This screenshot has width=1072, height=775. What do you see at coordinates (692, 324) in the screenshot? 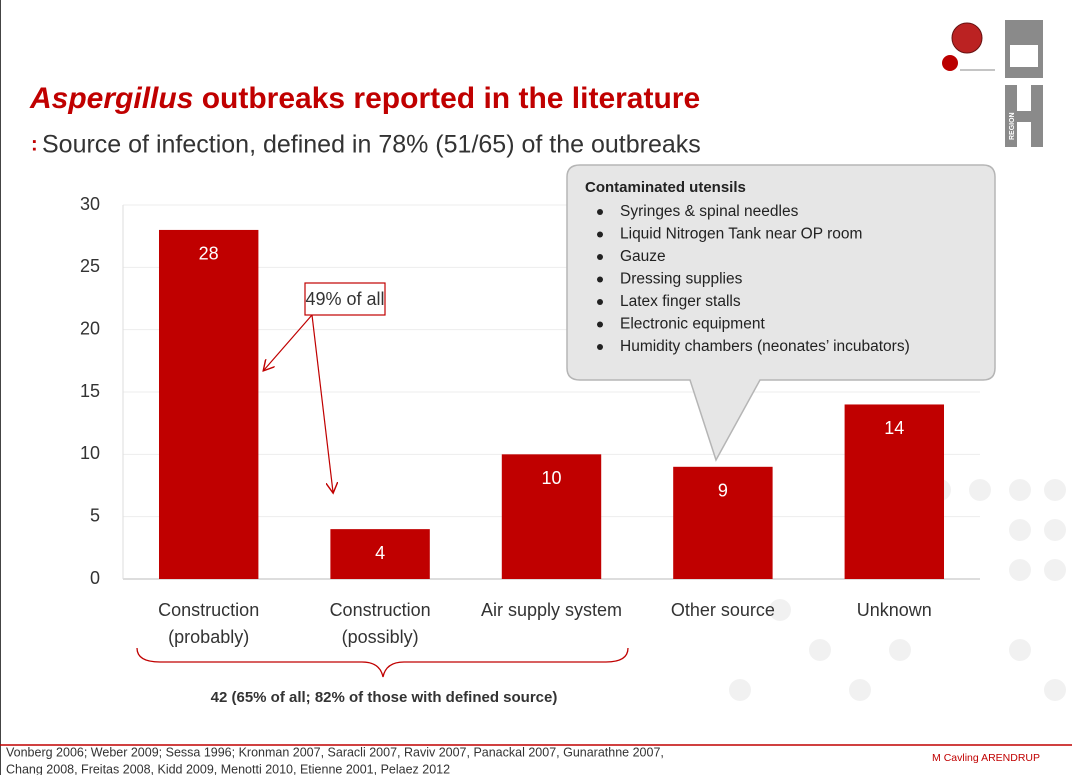
I see `callout-item: Electronic equipment` at bounding box center [692, 324].